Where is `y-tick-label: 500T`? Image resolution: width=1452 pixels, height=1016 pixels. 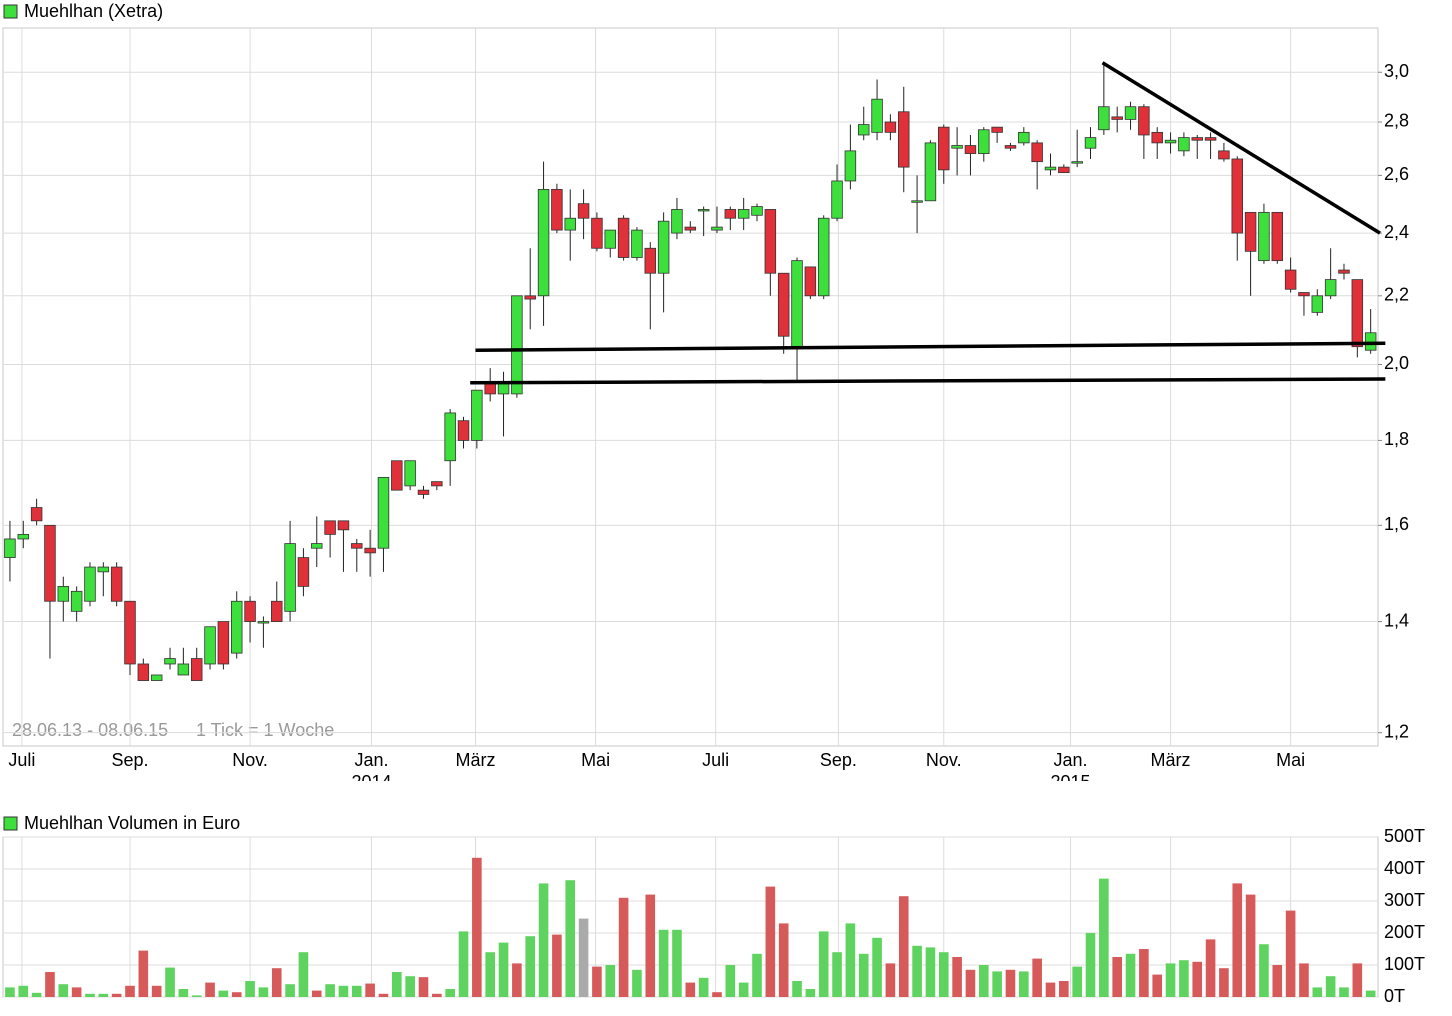 y-tick-label: 500T is located at coordinates (1404, 836).